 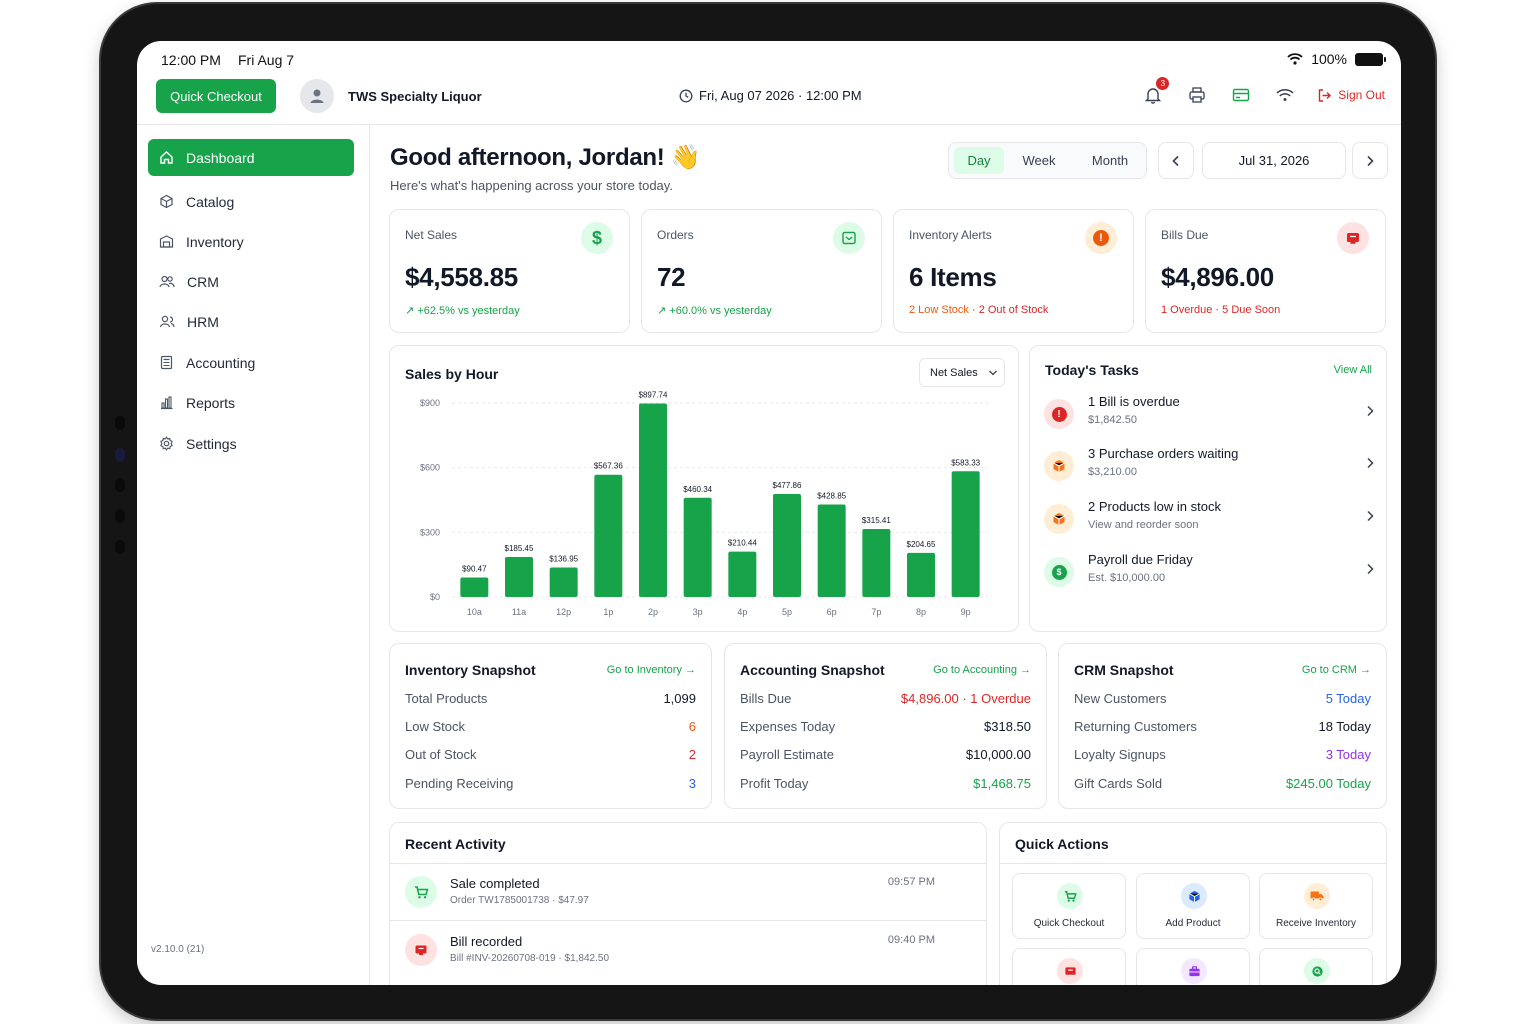 I want to click on clock-icon, so click(x=686, y=95).